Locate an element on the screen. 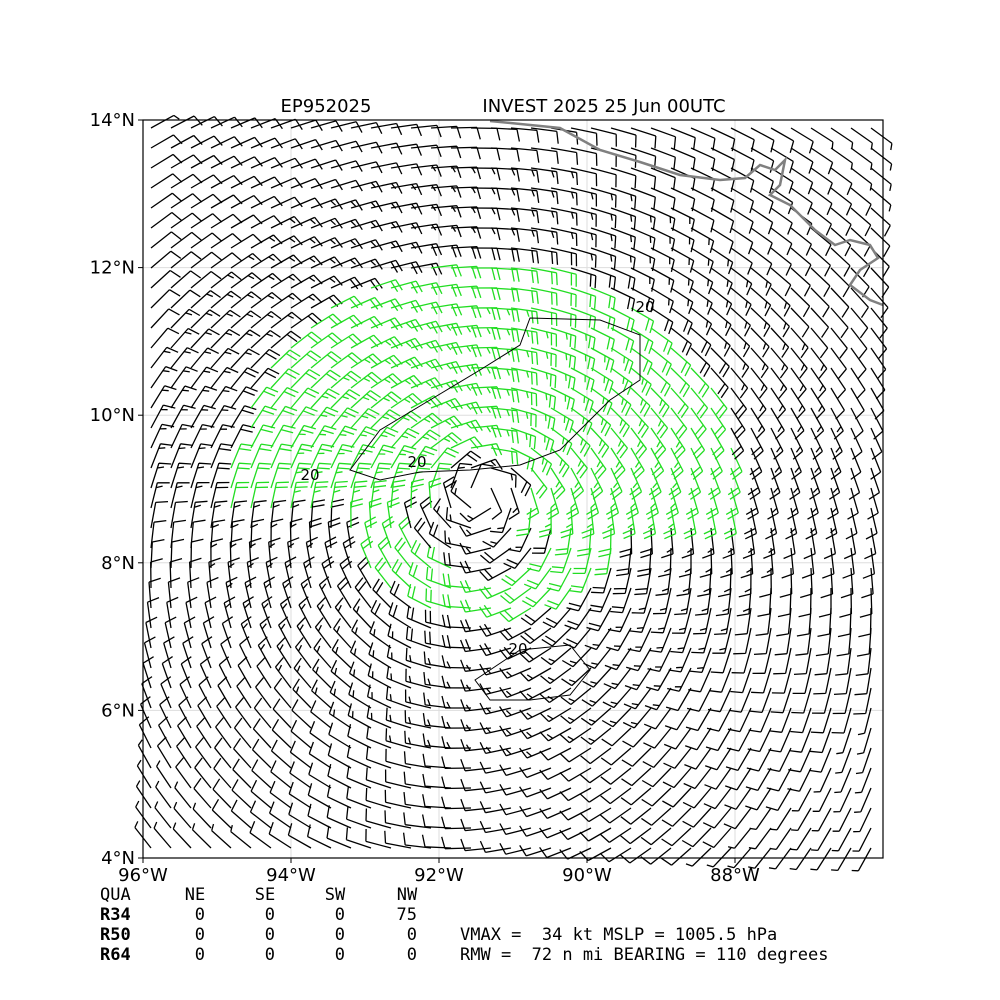 The image size is (1000, 1000). table-cell: 0 is located at coordinates (340, 955).